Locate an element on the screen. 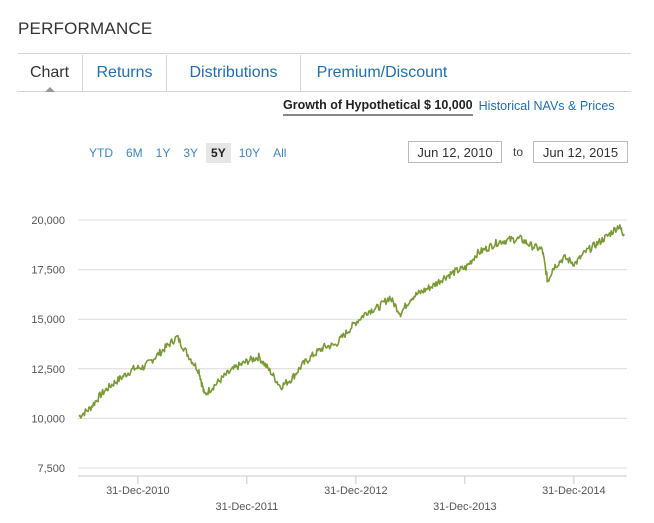 The width and height of the screenshot is (654, 523). tab-returns: Returns is located at coordinates (124, 73).